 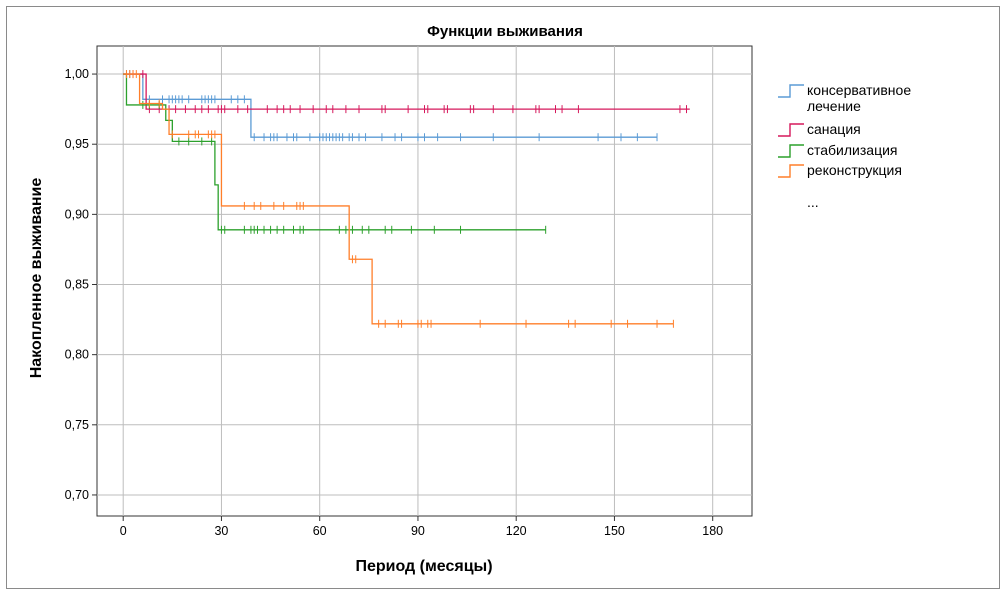 I want to click on legend-item-4: реконструкция, so click(x=840, y=170).